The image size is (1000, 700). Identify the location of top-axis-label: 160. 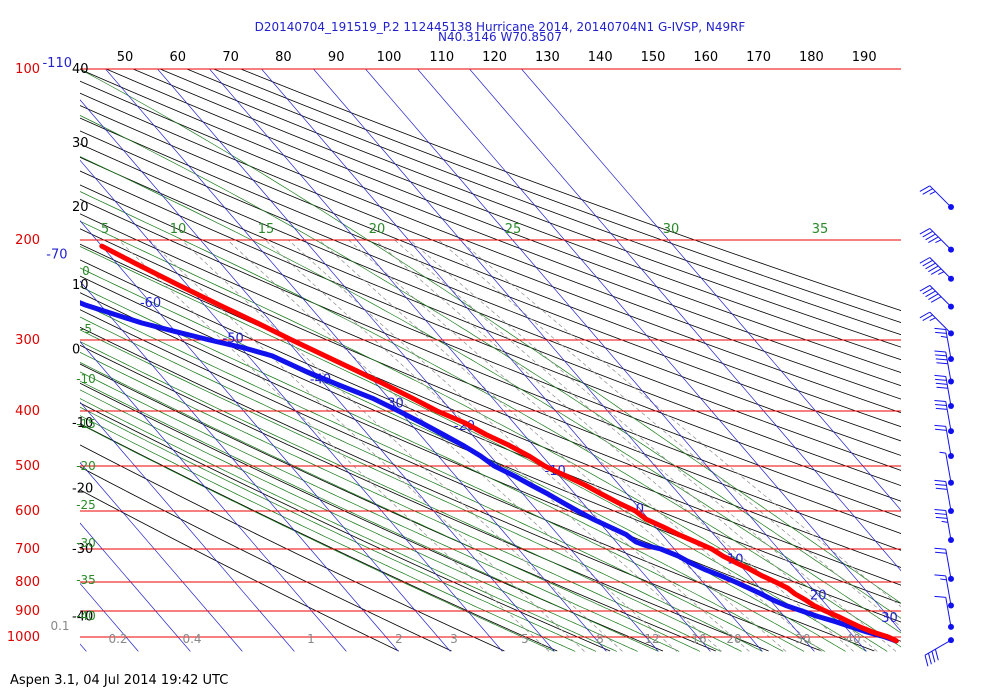
(705, 57).